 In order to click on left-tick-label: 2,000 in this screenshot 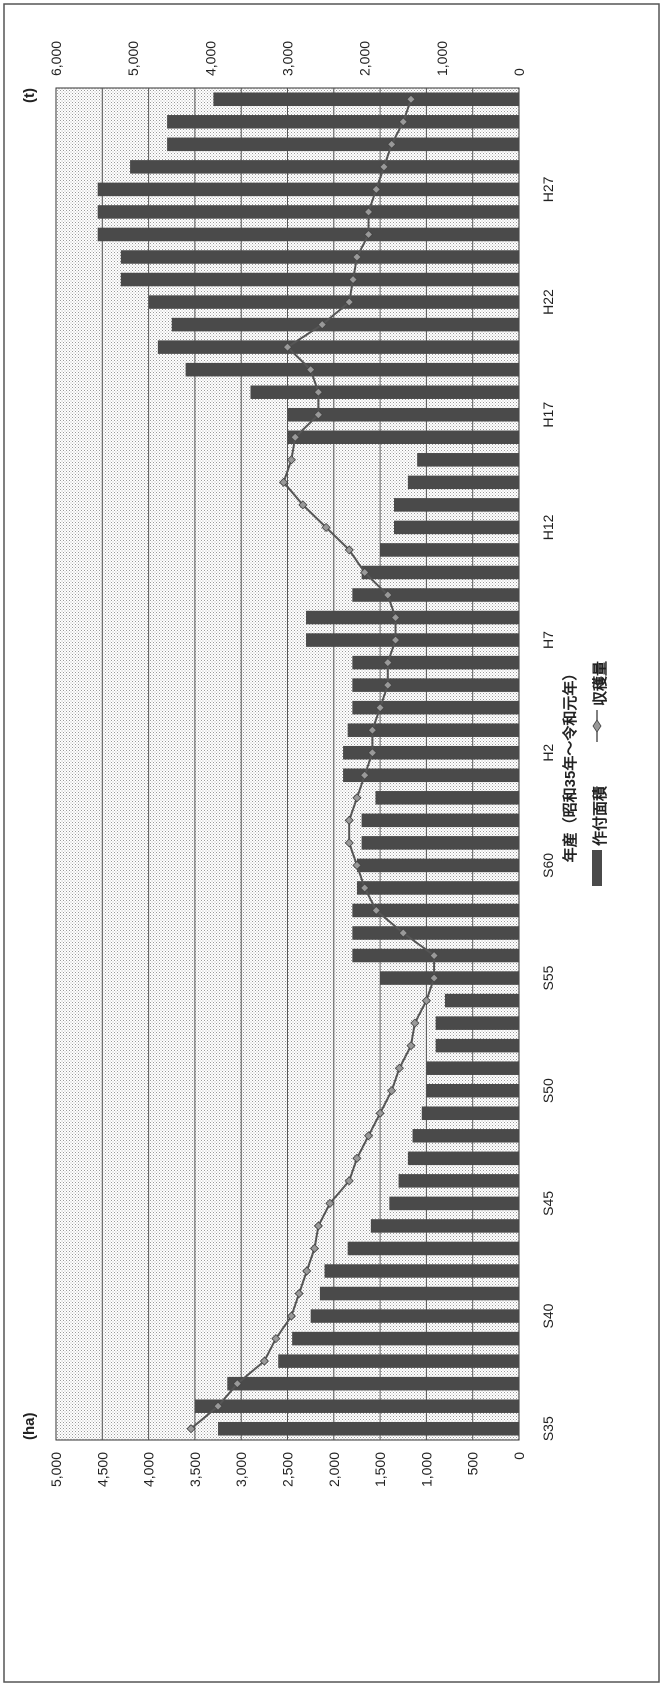, I will do `click(334, 1469)`.